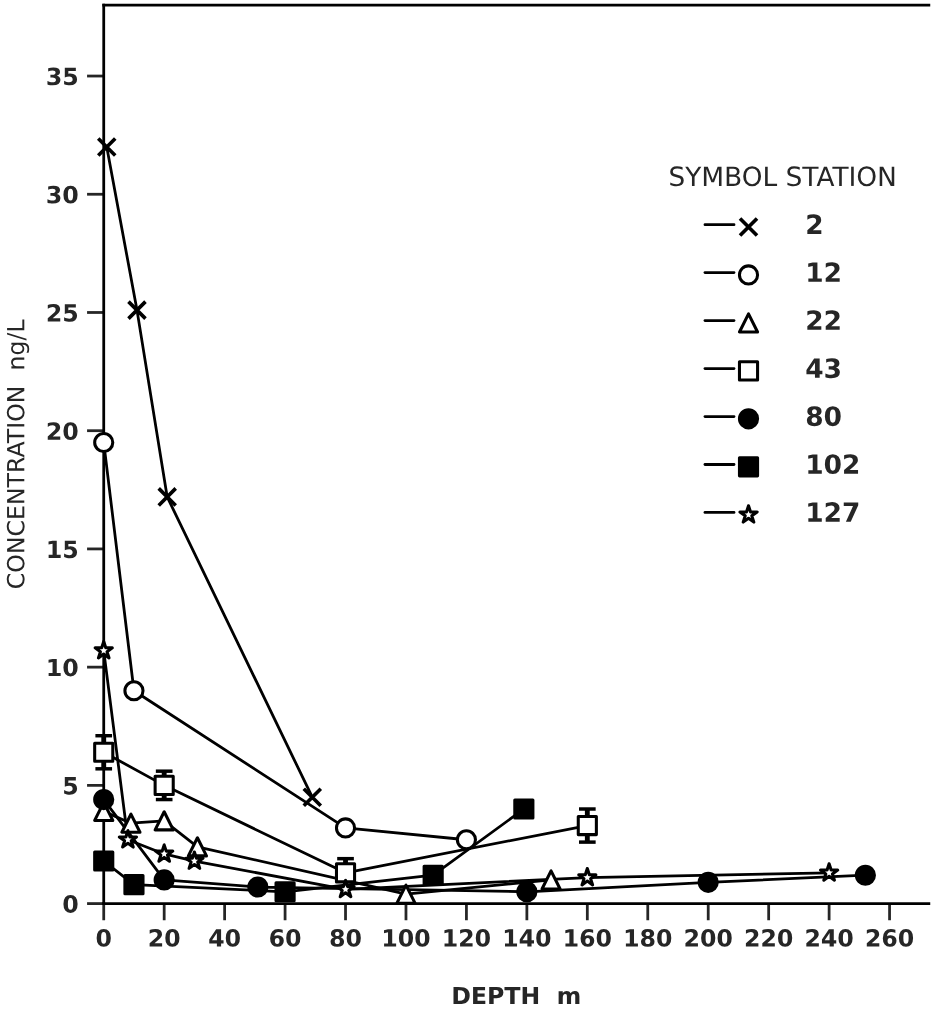  I want to click on legend-label: 127, so click(833, 512).